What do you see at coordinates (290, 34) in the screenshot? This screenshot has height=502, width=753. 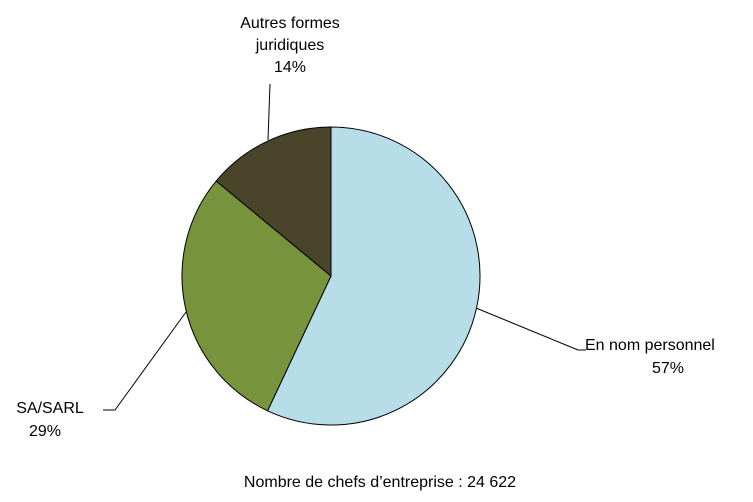 I see `category-label: Autres formes juridiques` at bounding box center [290, 34].